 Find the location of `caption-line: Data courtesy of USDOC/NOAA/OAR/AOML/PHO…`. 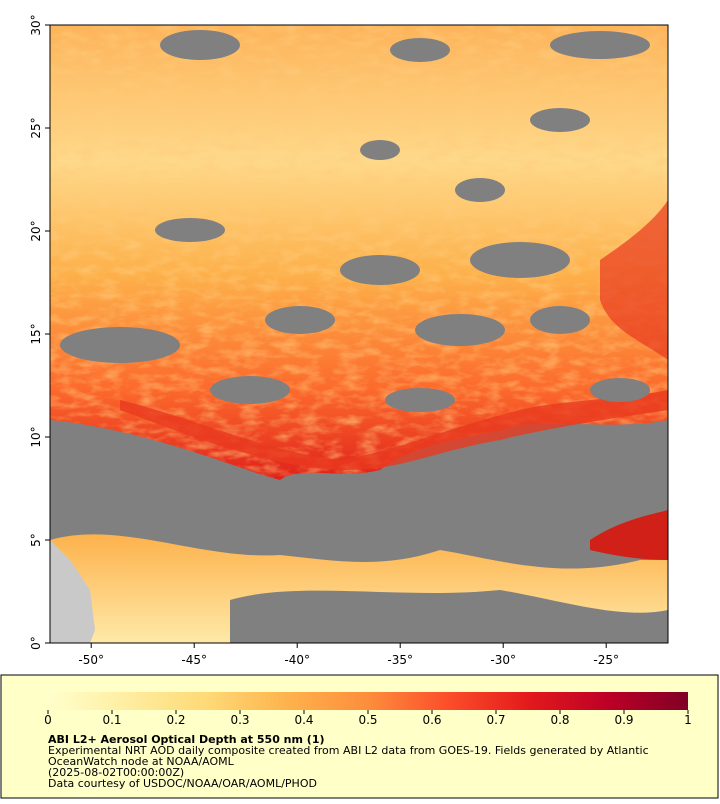

caption-line: Data courtesy of USDOC/NOAA/OAR/AOML/PHO… is located at coordinates (182, 783).